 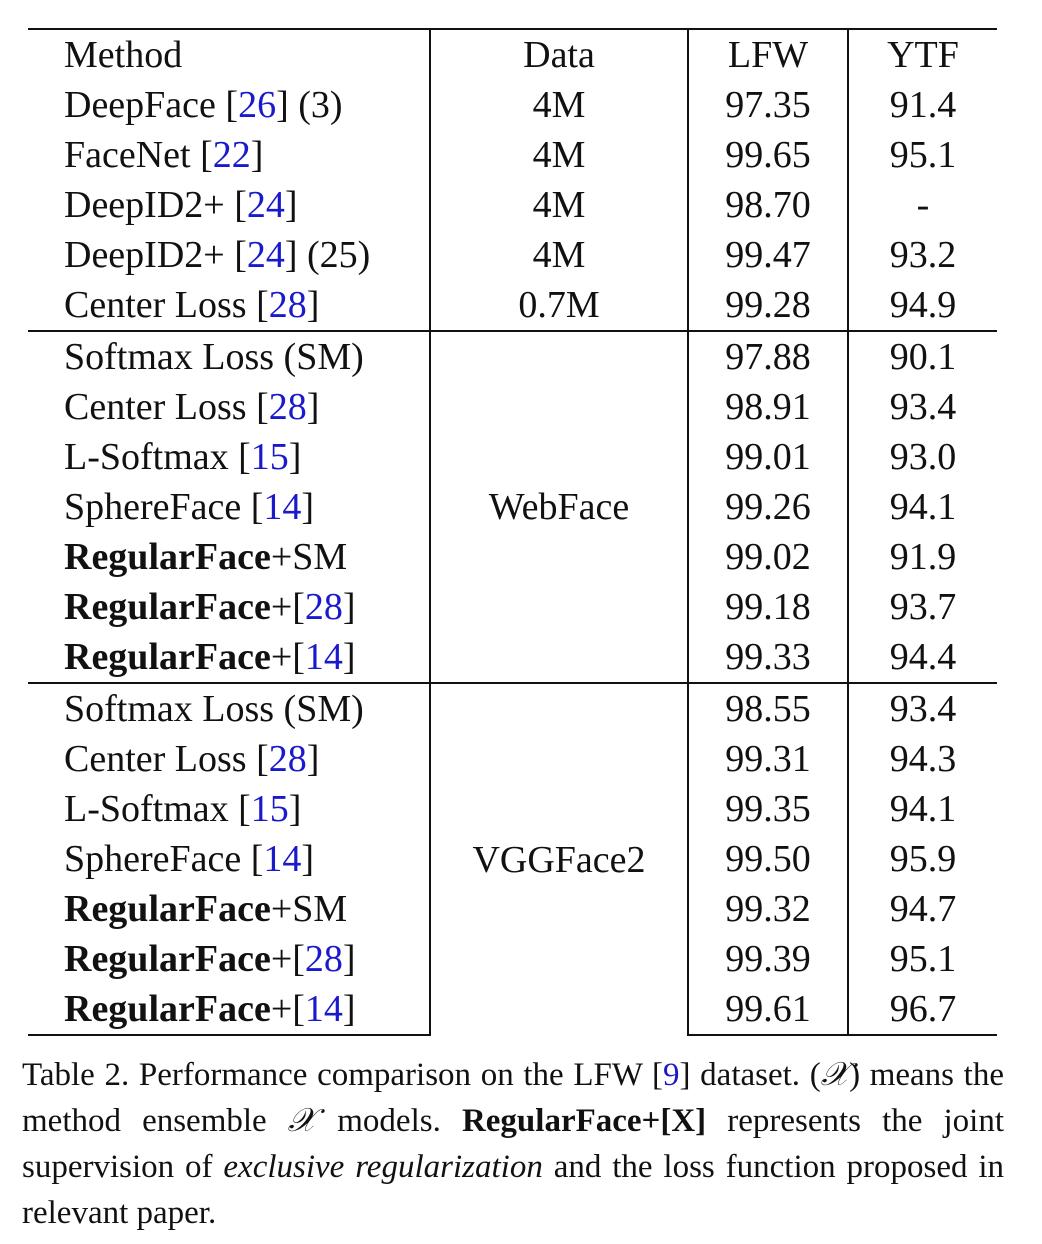 What do you see at coordinates (922, 255) in the screenshot?
I see `ytf-cell: 93.2` at bounding box center [922, 255].